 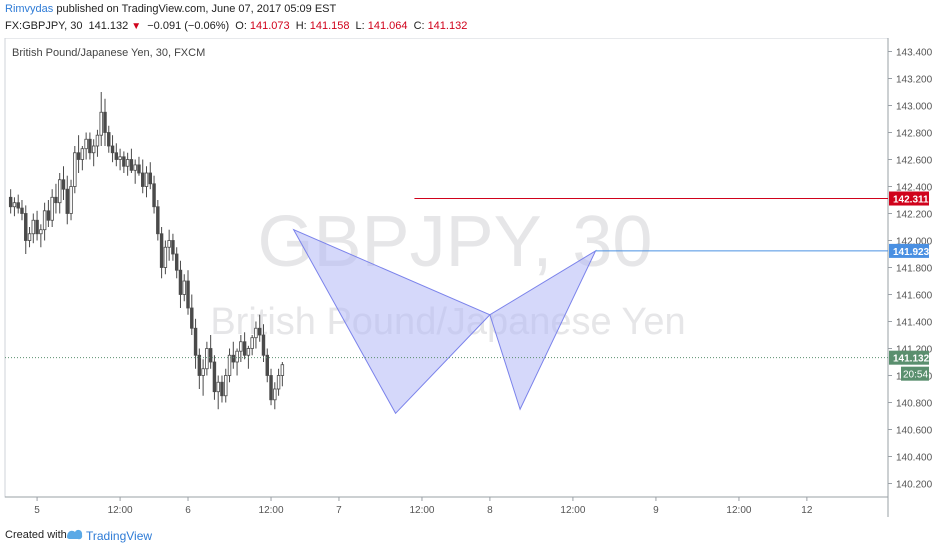 I want to click on close-label: C:, so click(x=419, y=26).